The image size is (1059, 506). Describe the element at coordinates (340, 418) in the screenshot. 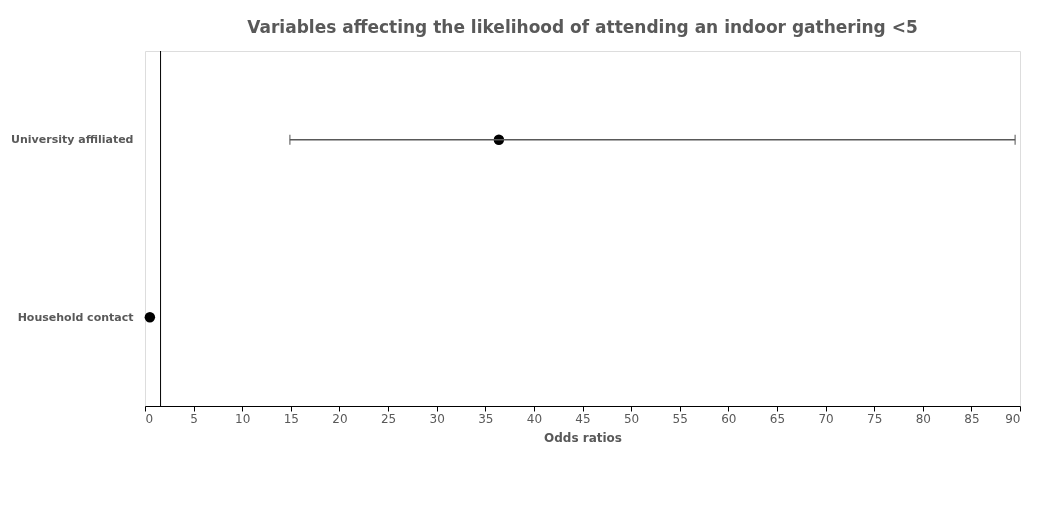

I see `x-tick-label: 20` at that location.